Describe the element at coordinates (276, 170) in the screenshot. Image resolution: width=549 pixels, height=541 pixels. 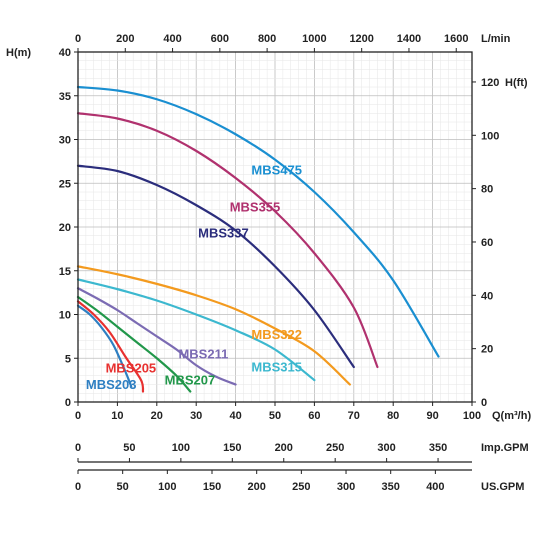
I see `series-label-mbs475: MBS475` at that location.